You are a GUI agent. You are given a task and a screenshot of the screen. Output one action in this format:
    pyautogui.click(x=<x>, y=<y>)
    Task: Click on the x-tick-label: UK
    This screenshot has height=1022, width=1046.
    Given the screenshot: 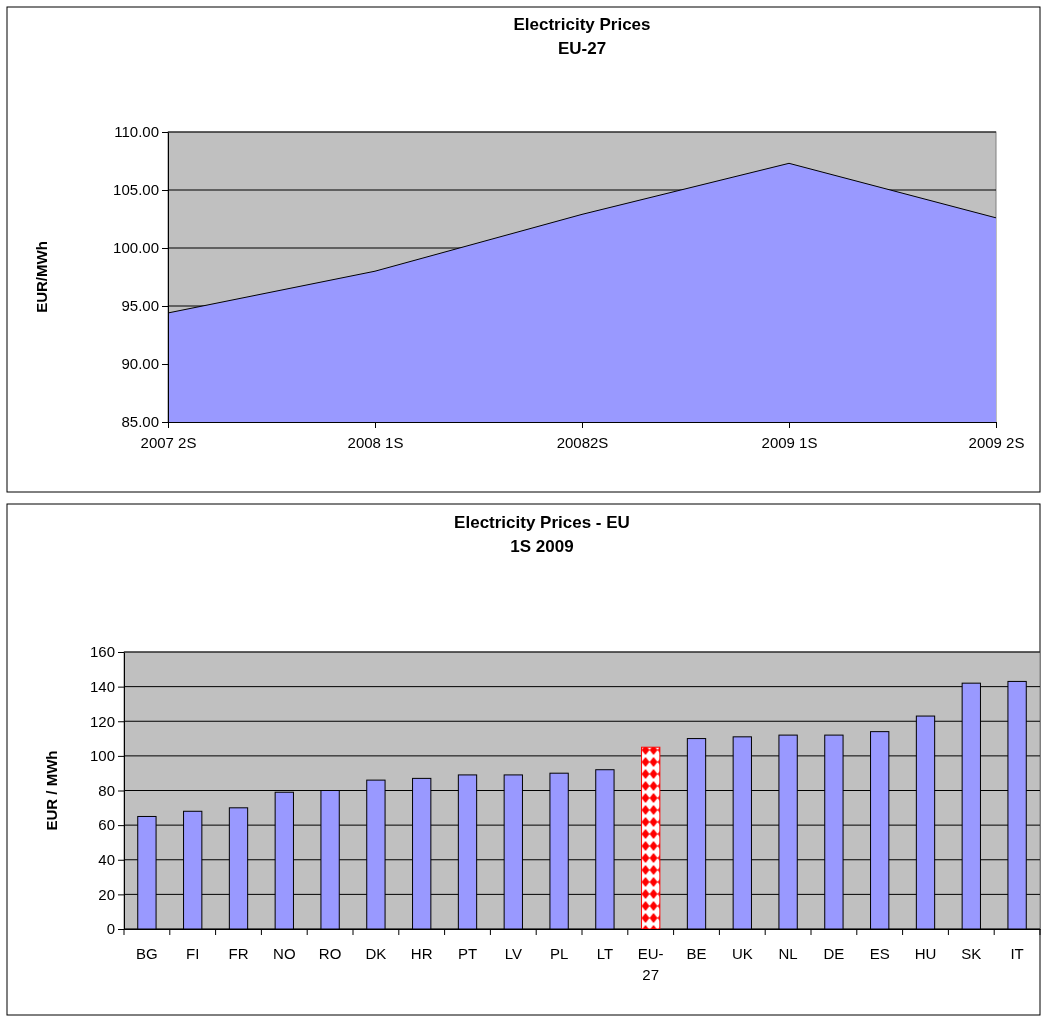 What is the action you would take?
    pyautogui.click(x=742, y=953)
    